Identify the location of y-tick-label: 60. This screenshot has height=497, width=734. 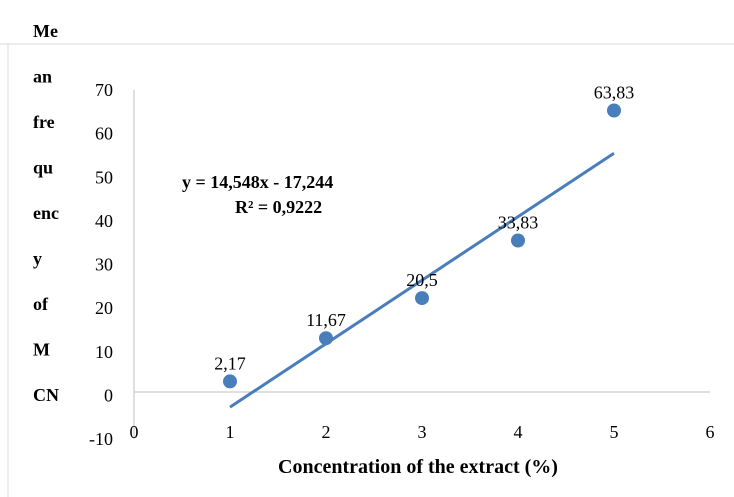
(104, 134).